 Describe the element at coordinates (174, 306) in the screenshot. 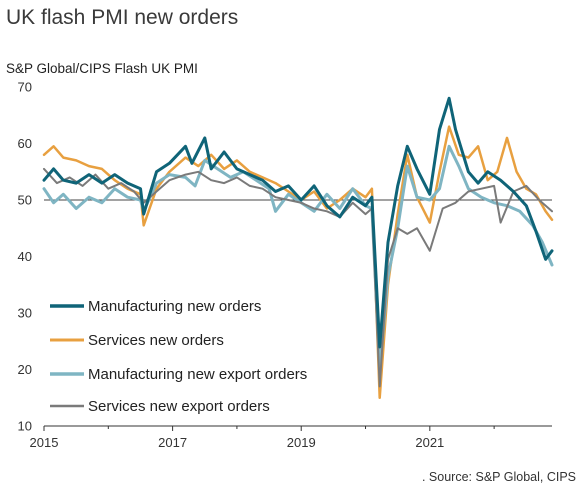

I see `legend-label-1: Manufacturing new orders` at that location.